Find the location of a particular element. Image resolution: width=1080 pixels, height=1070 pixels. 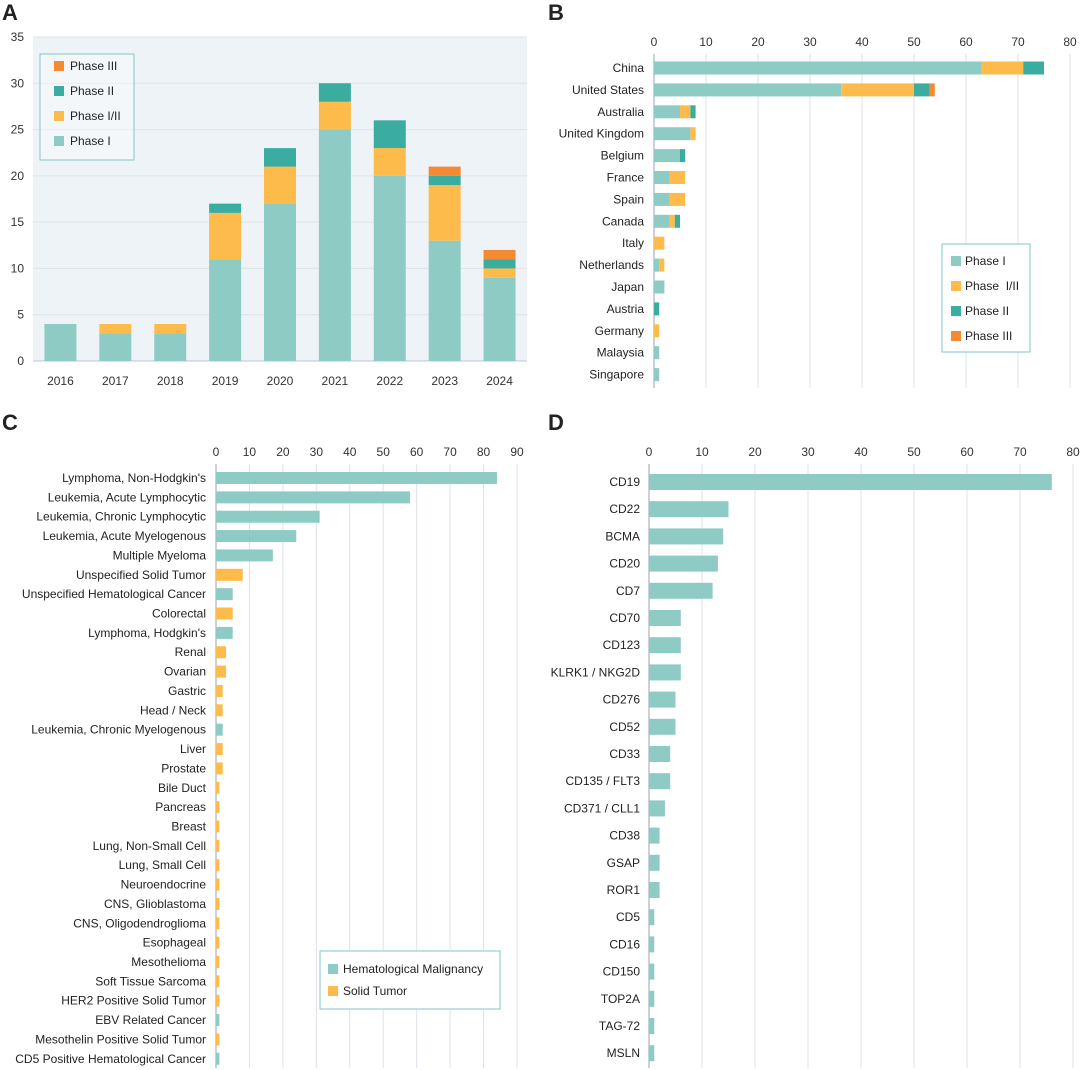

bar-cns-oligodendroglioma is located at coordinates (218, 923).